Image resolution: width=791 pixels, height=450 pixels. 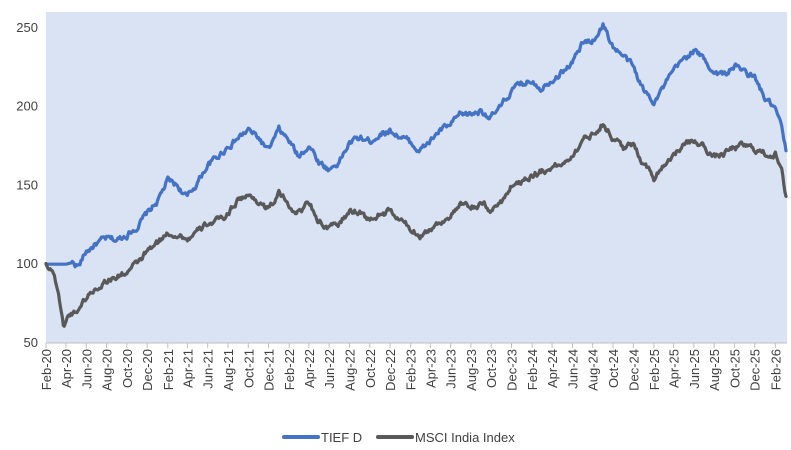 I want to click on x-tick-label: Apr-23, so click(x=430, y=368).